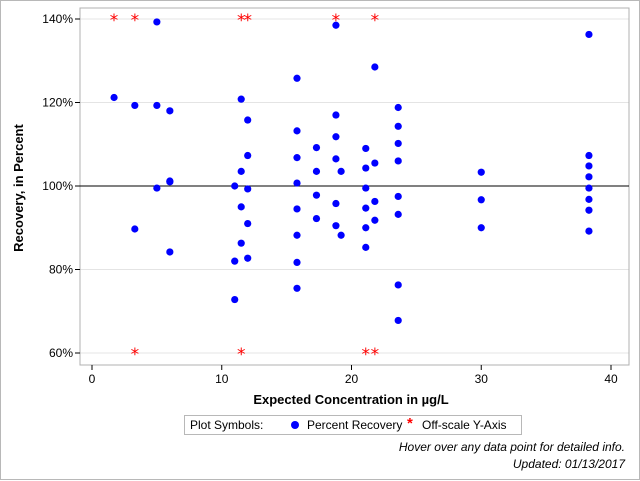 The width and height of the screenshot is (640, 481). What do you see at coordinates (568, 464) in the screenshot?
I see `updated-date: Updated: 01/13/2017` at bounding box center [568, 464].